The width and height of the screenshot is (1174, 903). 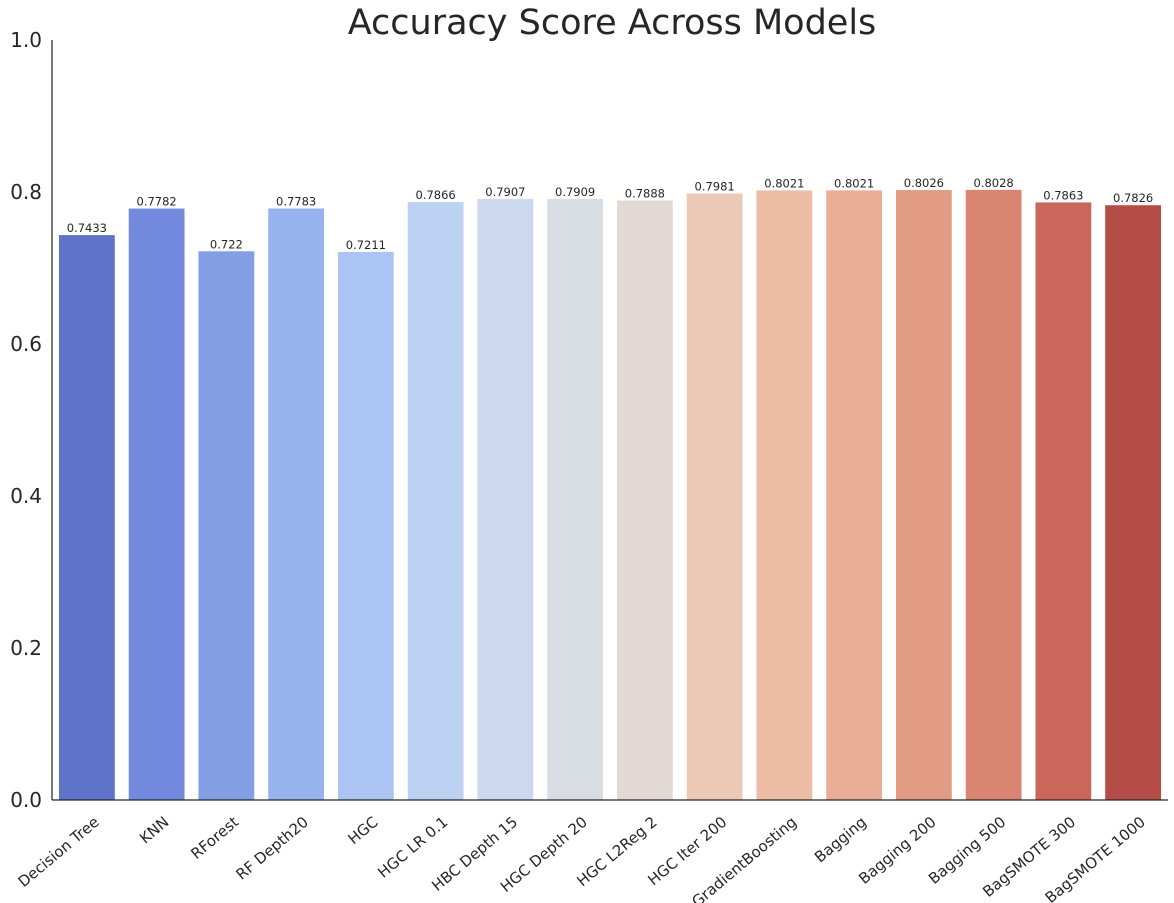 What do you see at coordinates (1133, 198) in the screenshot?
I see `bar-value-label: 0.7826` at bounding box center [1133, 198].